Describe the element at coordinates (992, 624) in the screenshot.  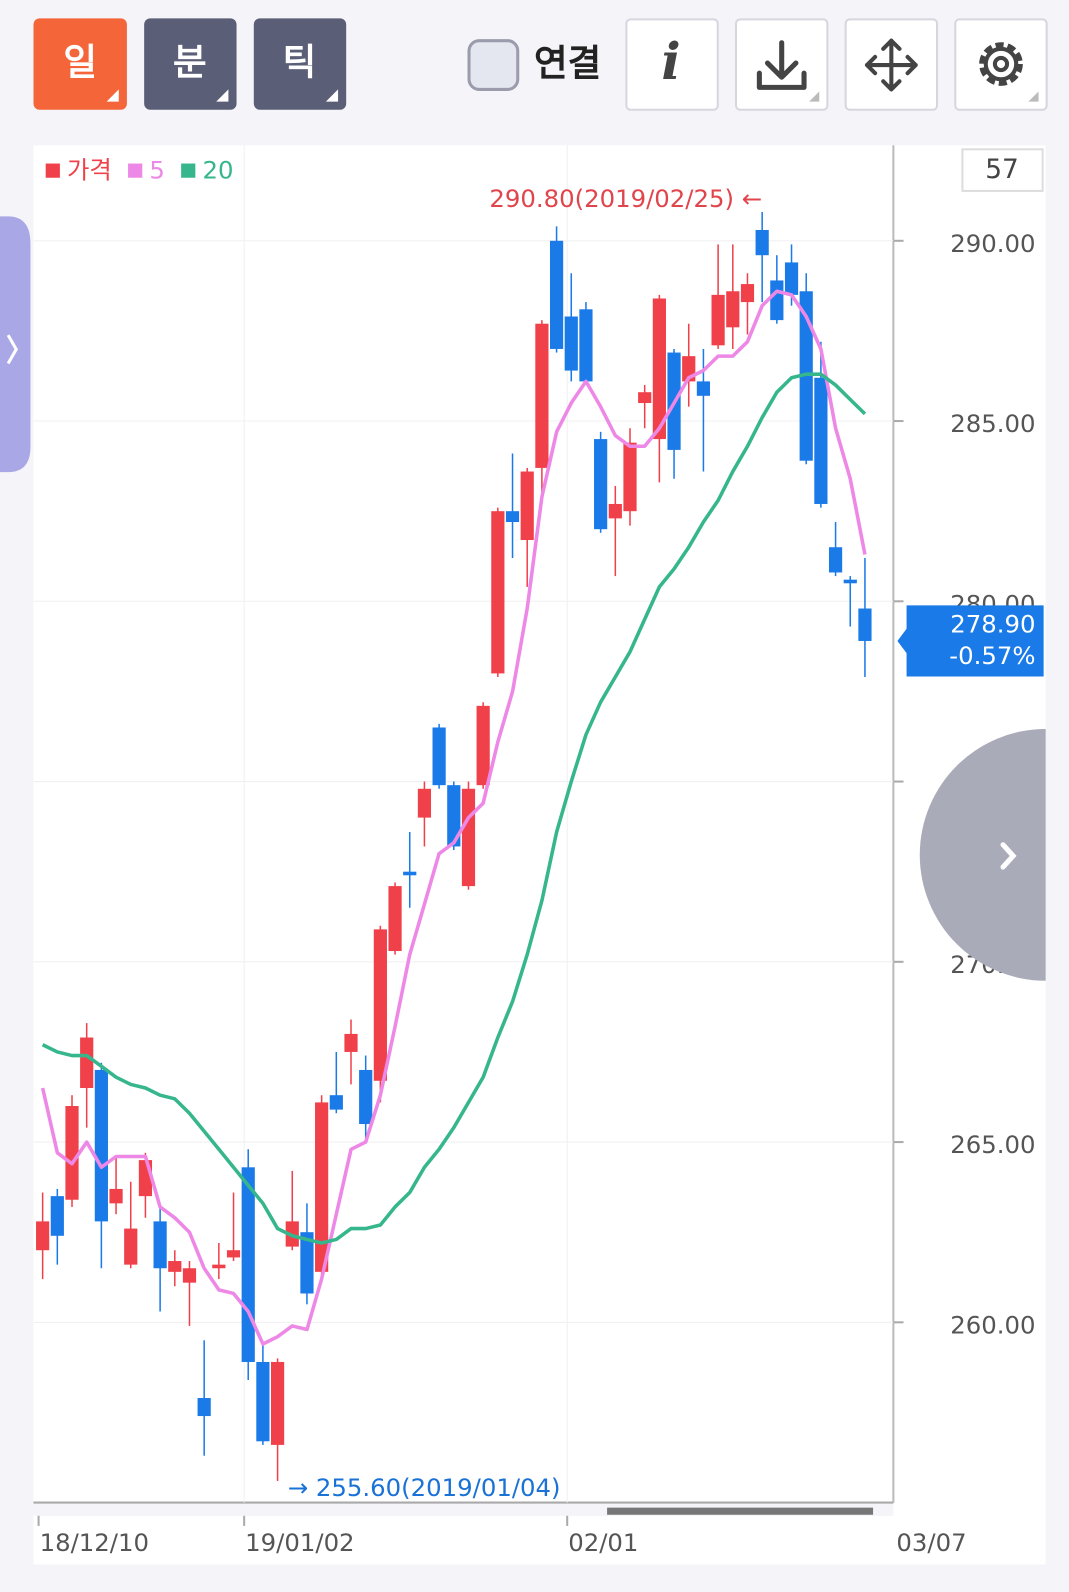
I see `price-tag-value: 278.90` at that location.